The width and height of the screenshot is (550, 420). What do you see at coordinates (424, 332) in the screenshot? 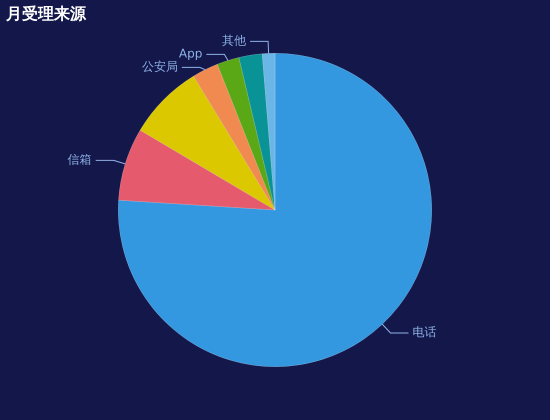
I see `slice-label: 电话` at bounding box center [424, 332].